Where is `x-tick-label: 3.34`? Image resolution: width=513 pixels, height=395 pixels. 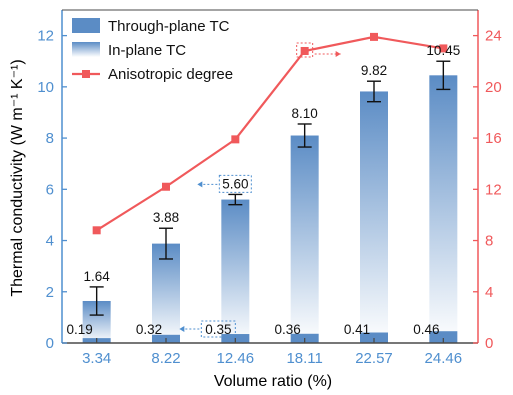 x-tick-label: 3.34 is located at coordinates (96, 358).